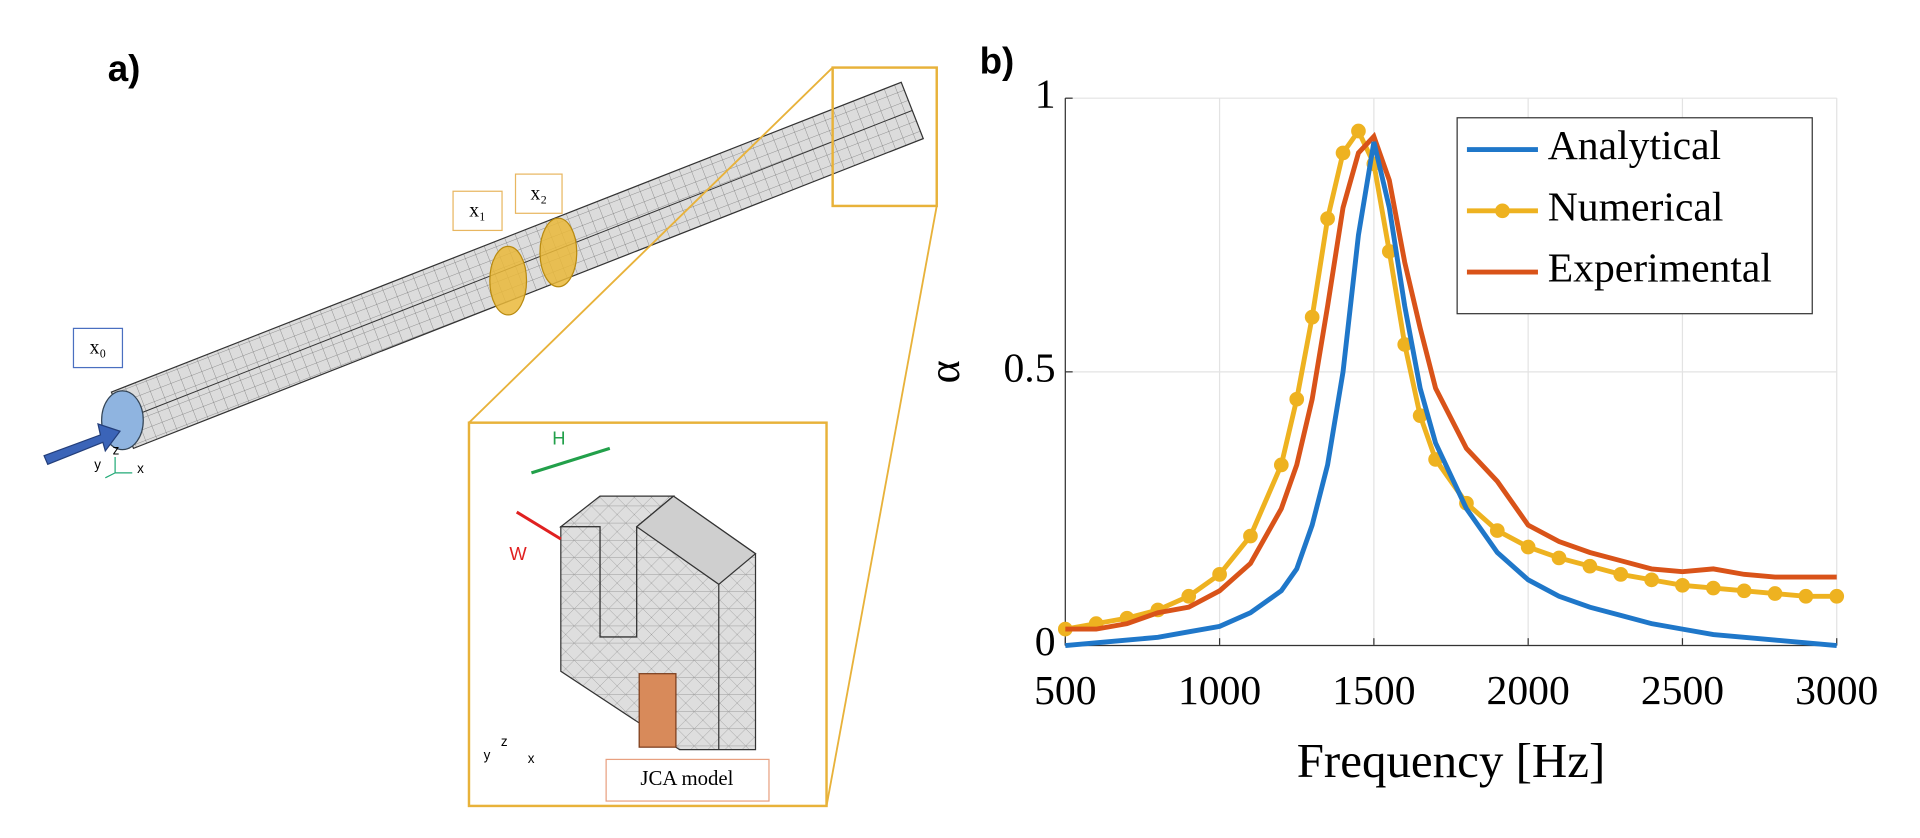  I want to click on panel-label: a), so click(124, 68).